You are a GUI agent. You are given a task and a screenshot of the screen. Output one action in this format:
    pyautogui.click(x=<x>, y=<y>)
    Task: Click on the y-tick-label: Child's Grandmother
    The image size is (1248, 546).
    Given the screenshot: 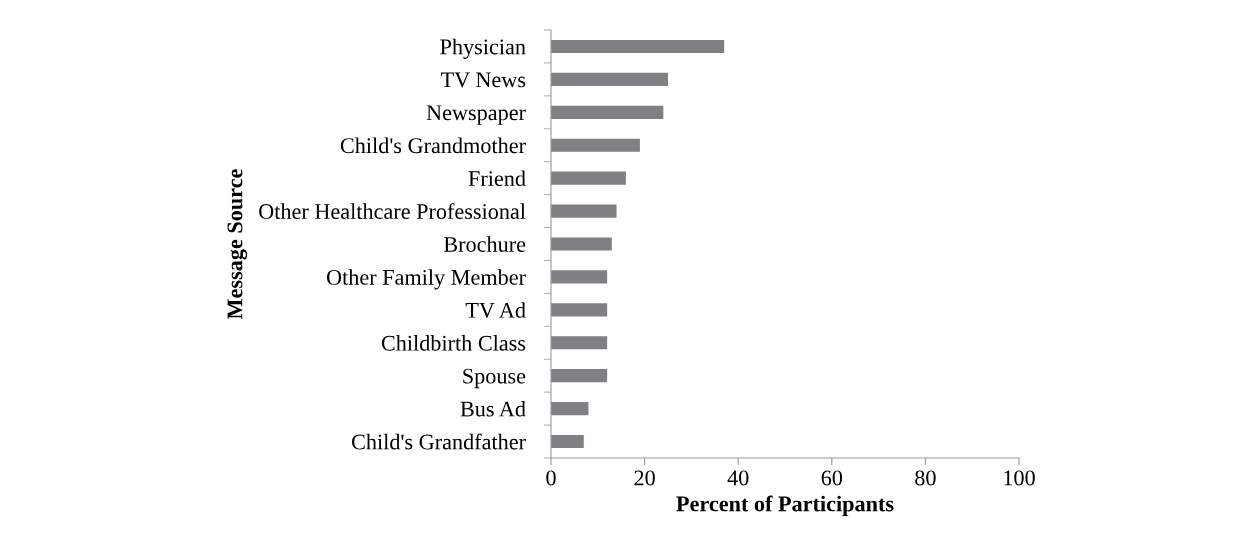 What is the action you would take?
    pyautogui.click(x=433, y=145)
    